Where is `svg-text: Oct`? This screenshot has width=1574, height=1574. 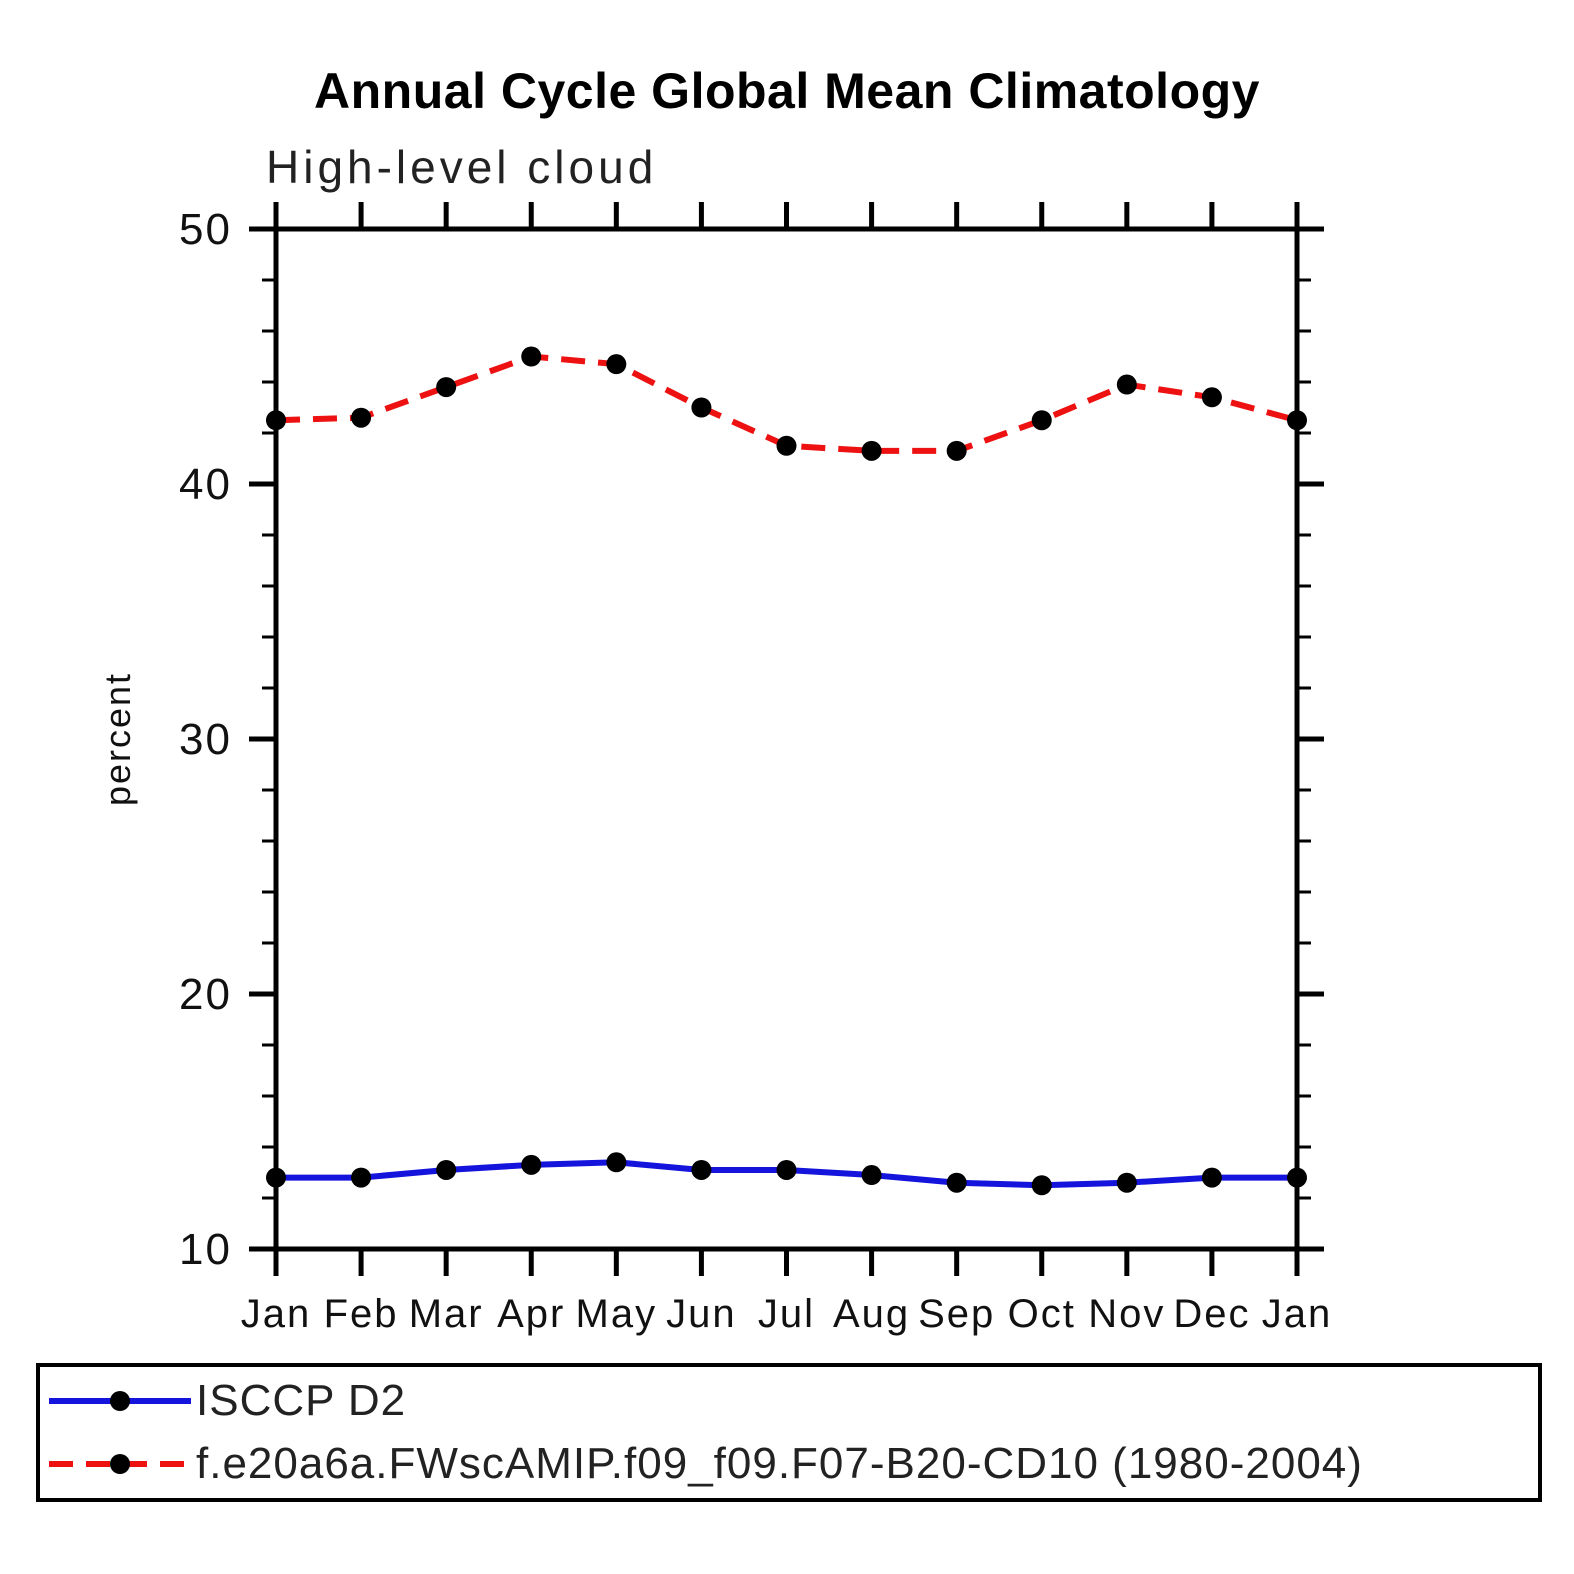
svg-text: Oct is located at coordinates (1042, 1314).